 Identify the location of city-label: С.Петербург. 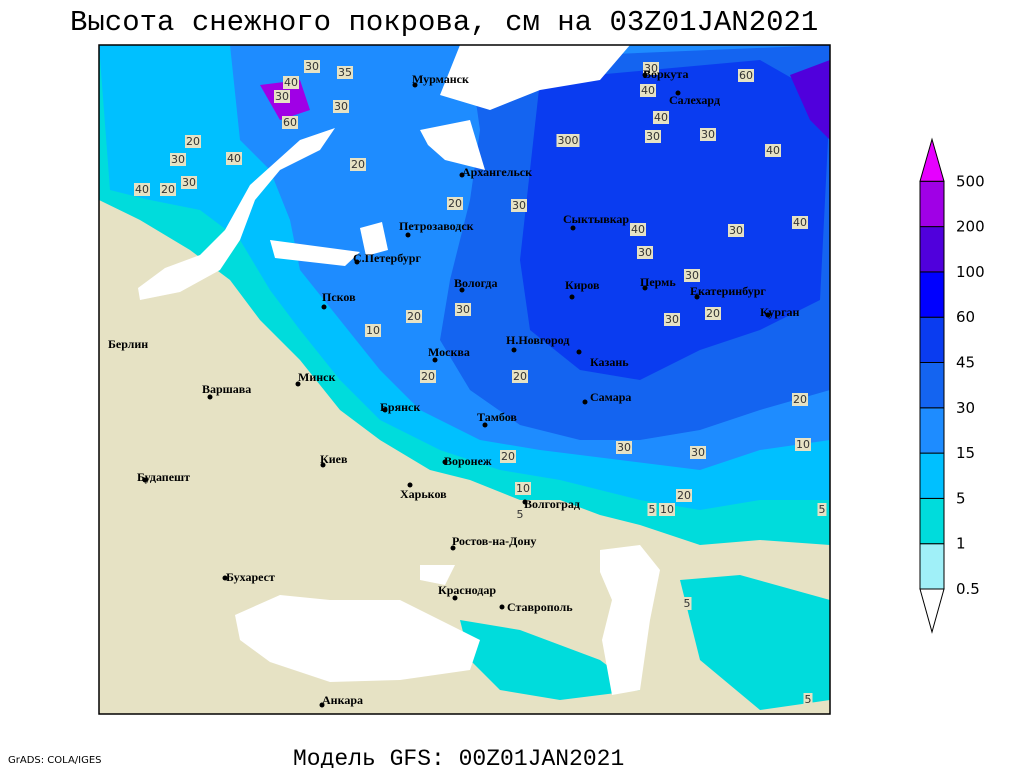
(387, 258).